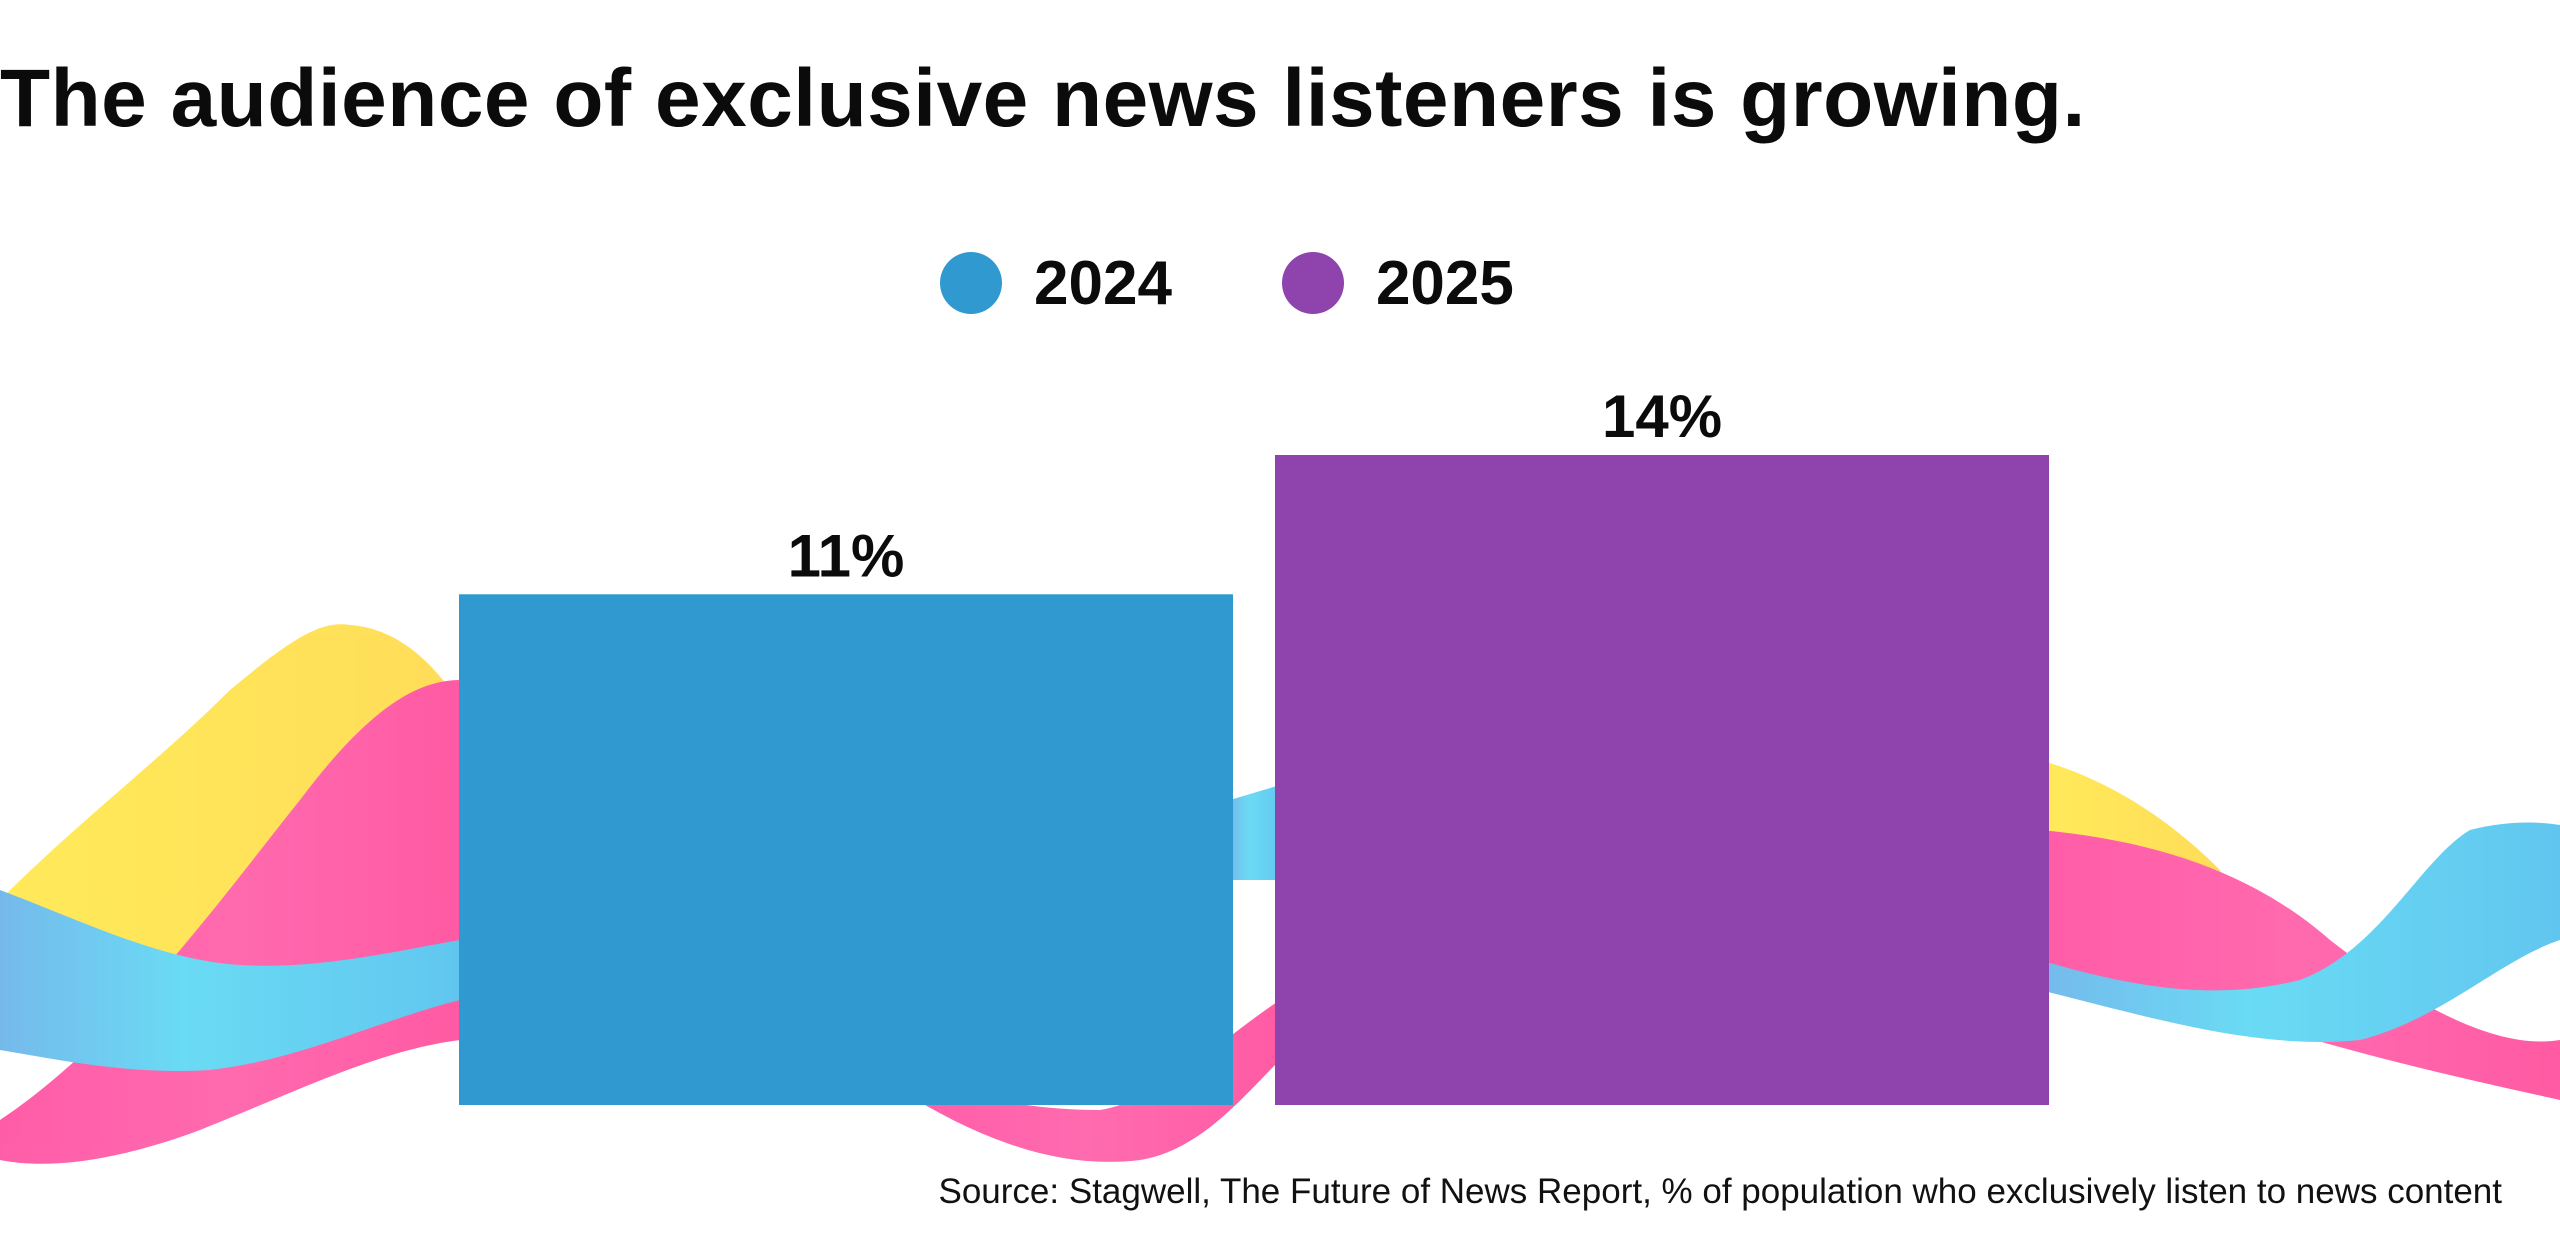 The width and height of the screenshot is (2560, 1233). I want to click on legend-label-2024: 2024, so click(1103, 283).